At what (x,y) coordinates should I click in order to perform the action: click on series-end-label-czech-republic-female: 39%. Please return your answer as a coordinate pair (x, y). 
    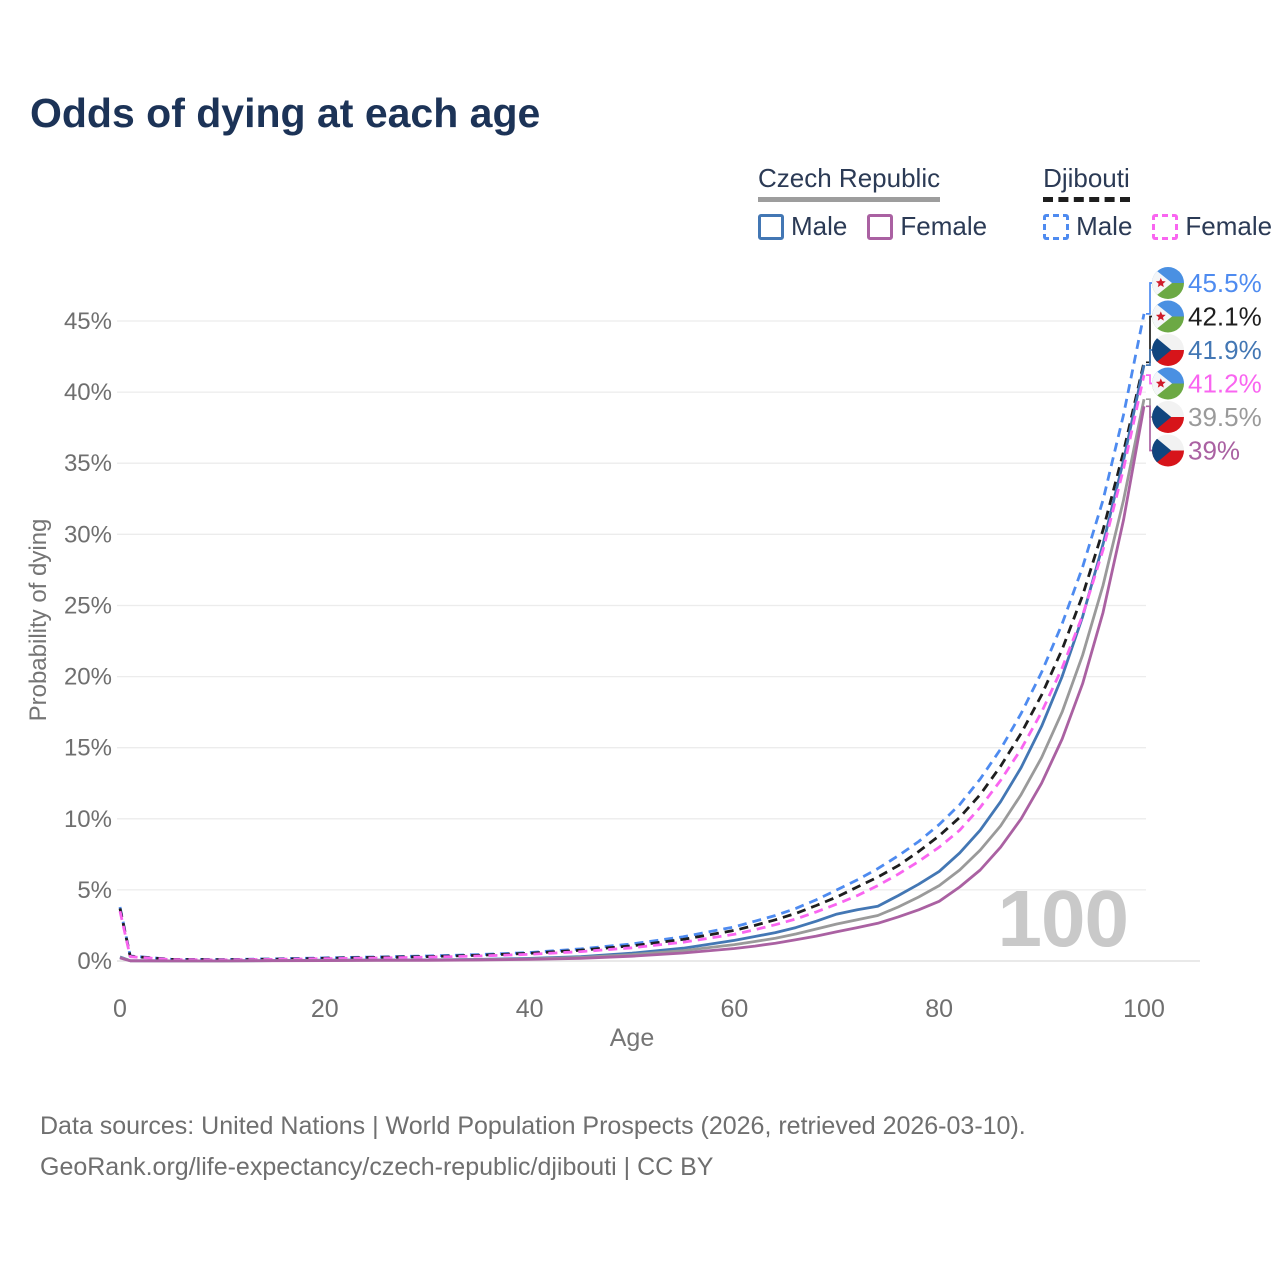
    Looking at the image, I should click on (1214, 451).